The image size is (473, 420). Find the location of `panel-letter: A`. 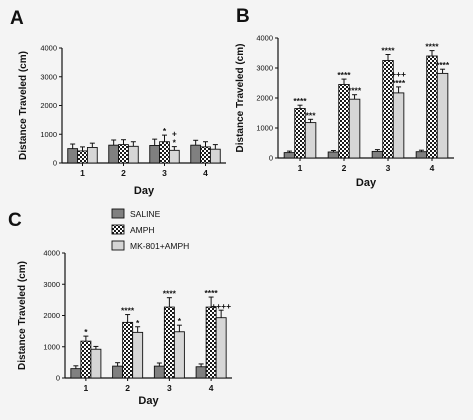

panel-letter: A is located at coordinates (17, 18).